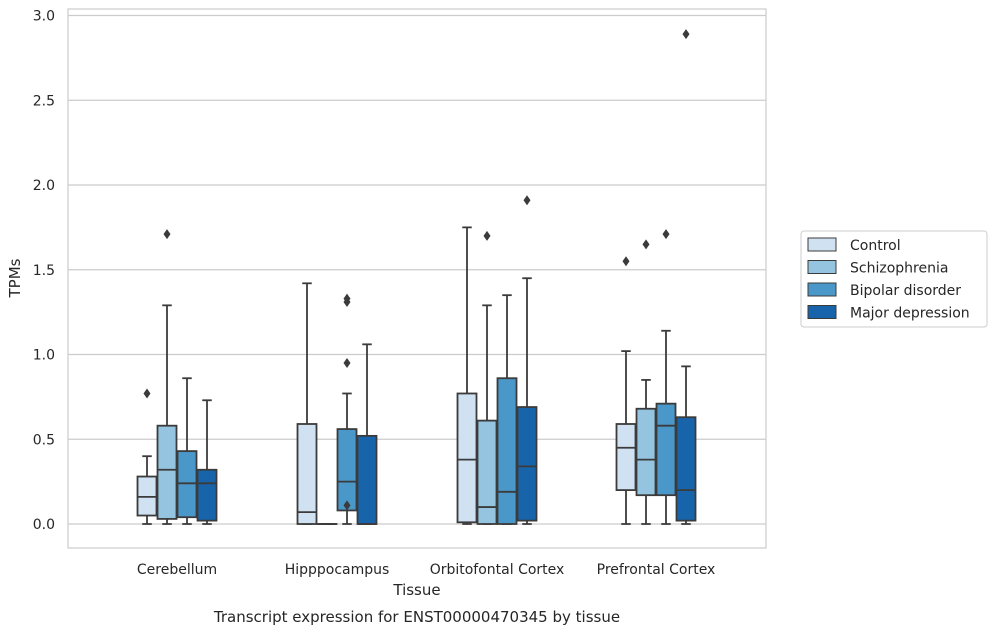  Describe the element at coordinates (44, 17) in the screenshot. I see `y-tick-label: 3.0` at that location.